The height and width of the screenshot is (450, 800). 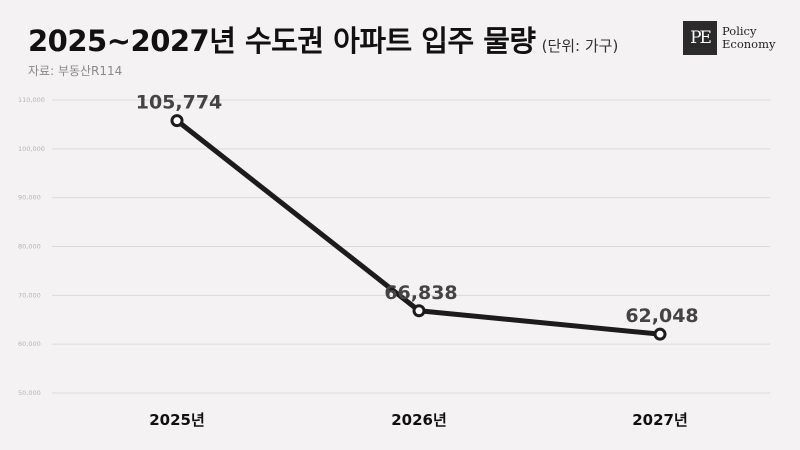 What do you see at coordinates (661, 316) in the screenshot?
I see `data-label: 62,048` at bounding box center [661, 316].